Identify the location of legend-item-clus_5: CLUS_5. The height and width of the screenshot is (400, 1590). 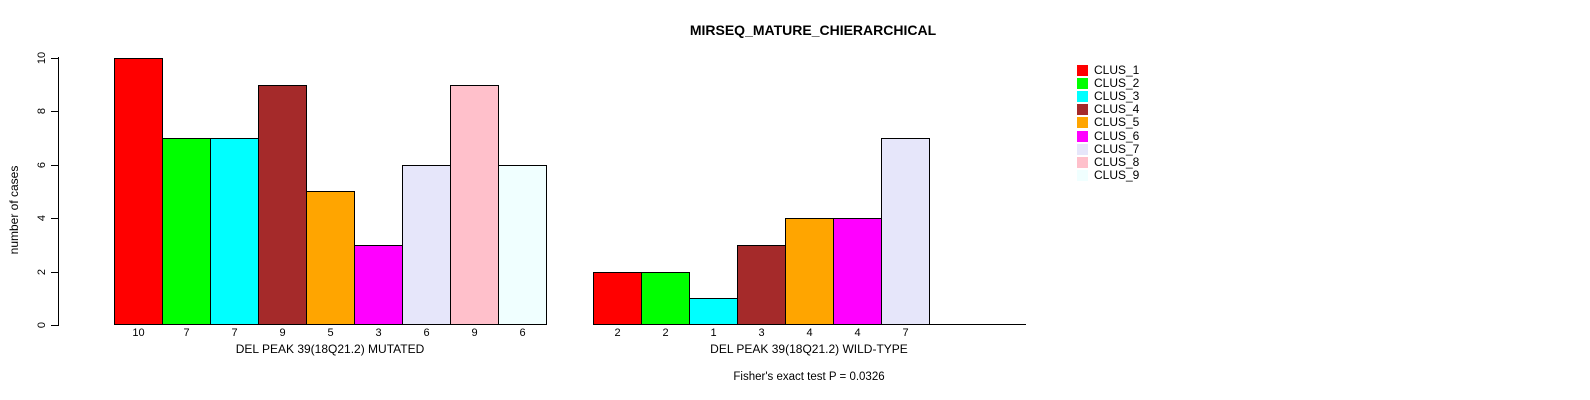
(1108, 122).